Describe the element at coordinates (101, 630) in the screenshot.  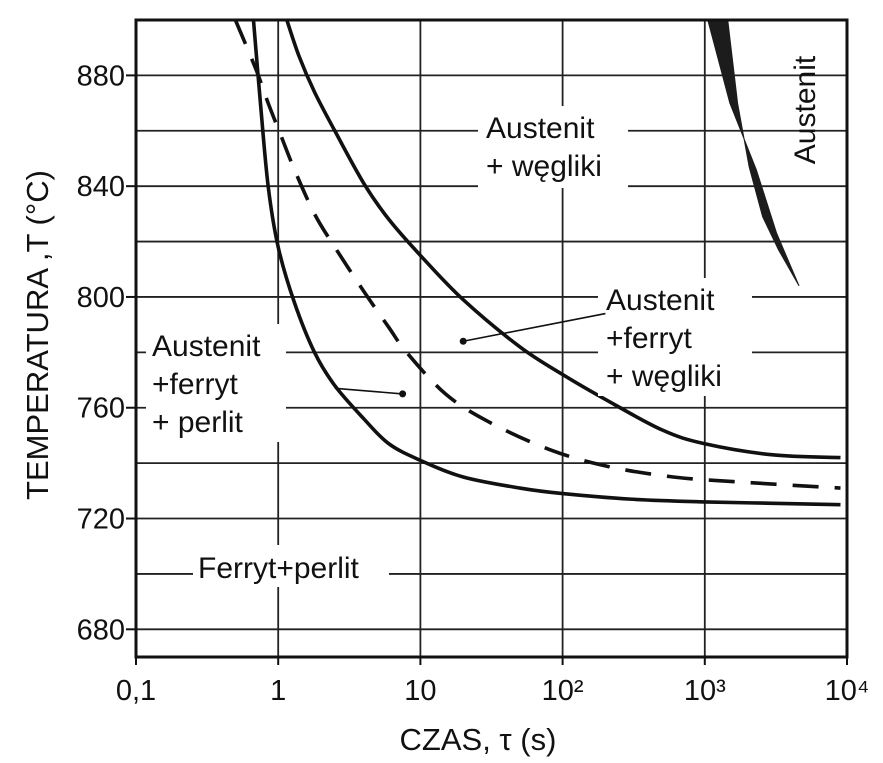
I see `y-tick-label: 680` at that location.